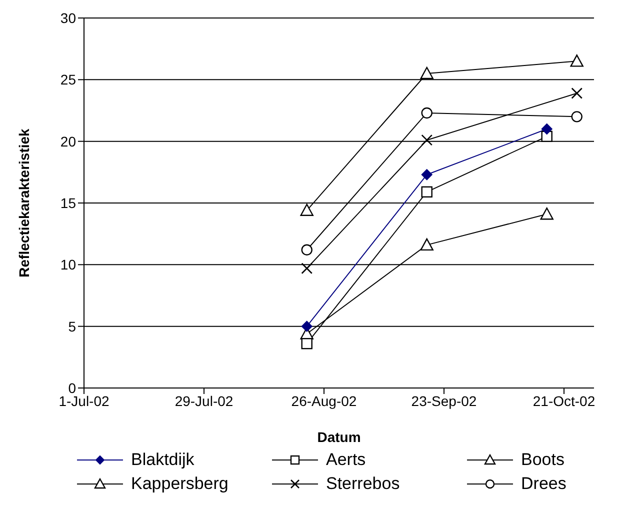 The width and height of the screenshot is (638, 513). Describe the element at coordinates (162, 460) in the screenshot. I see `legend-label: Blaktdijk` at that location.